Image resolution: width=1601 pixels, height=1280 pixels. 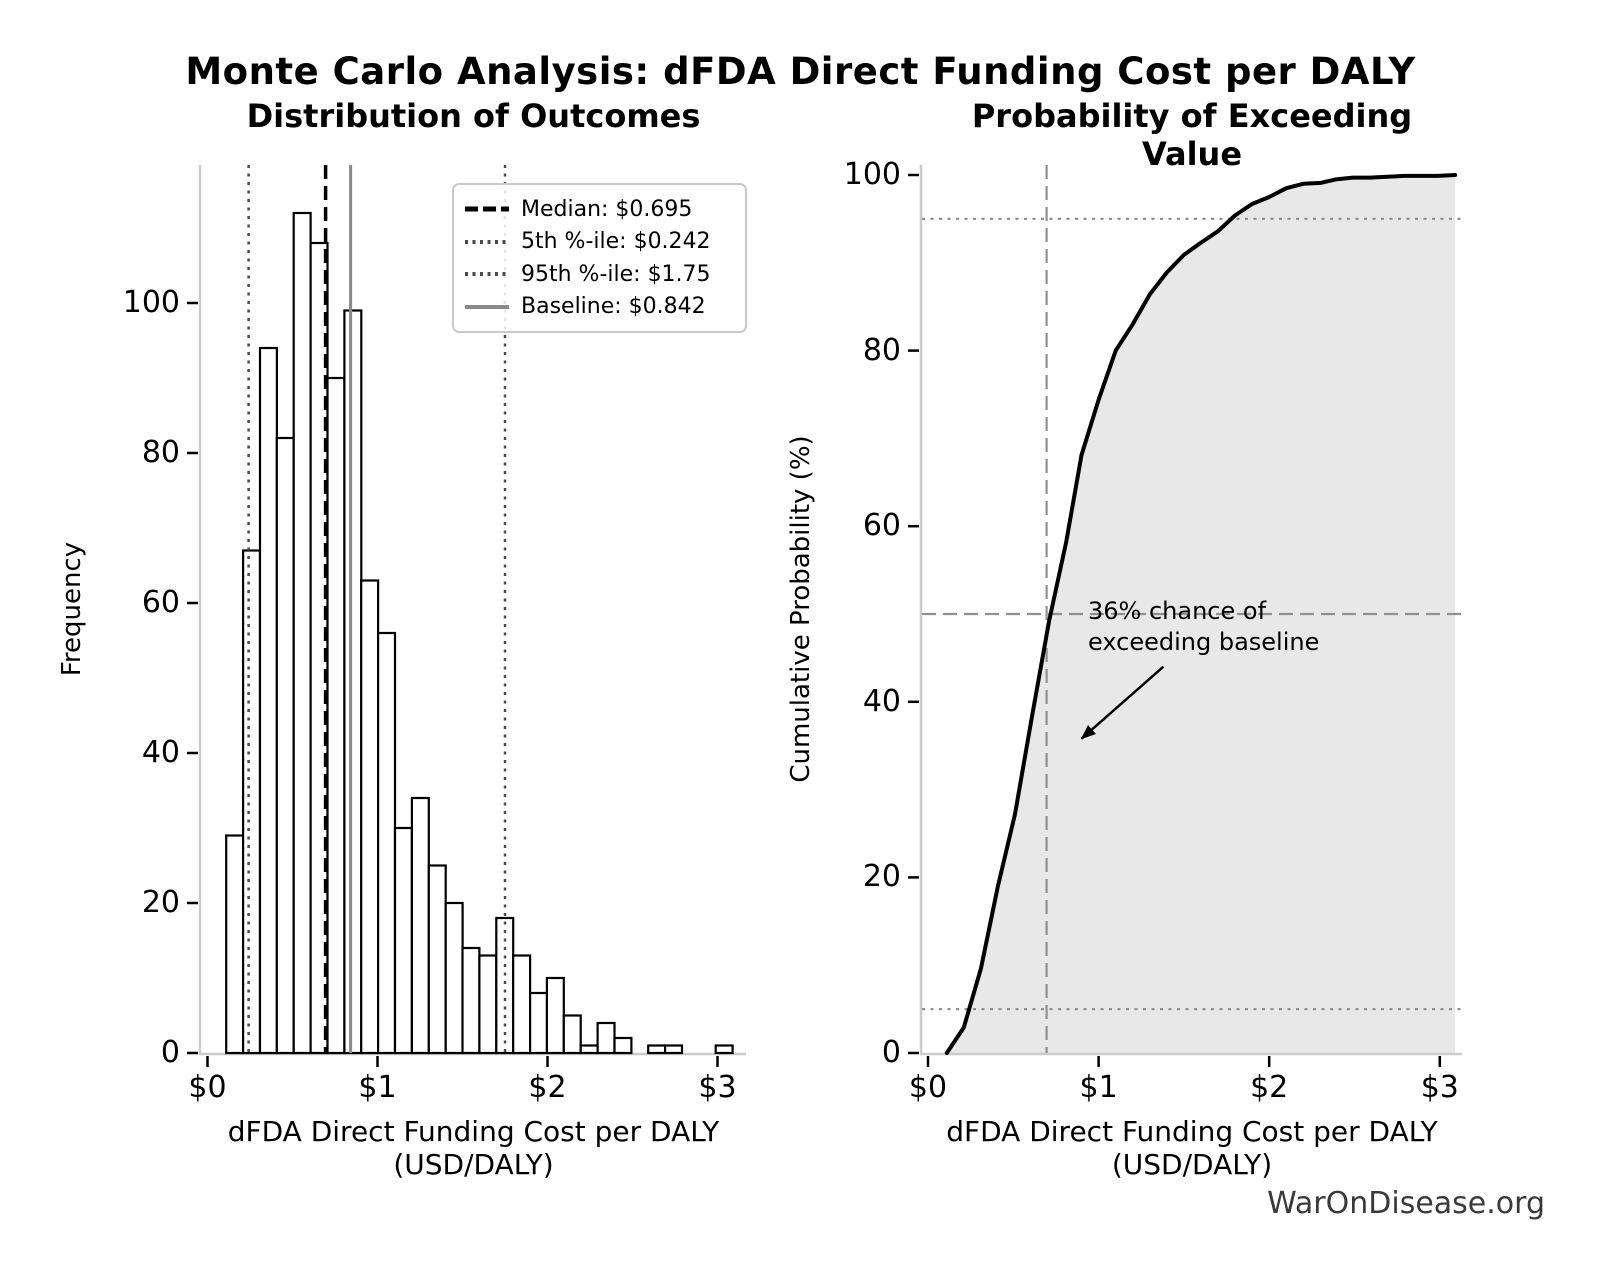 I want to click on annotation-line-2: exceeding baseline, so click(x=1204, y=642).